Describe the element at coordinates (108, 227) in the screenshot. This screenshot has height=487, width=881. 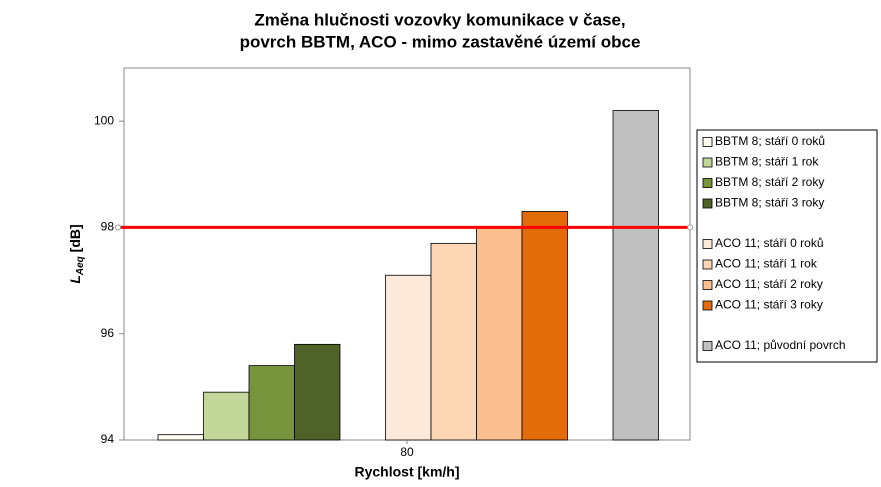
I see `y-tick-label: 98` at that location.